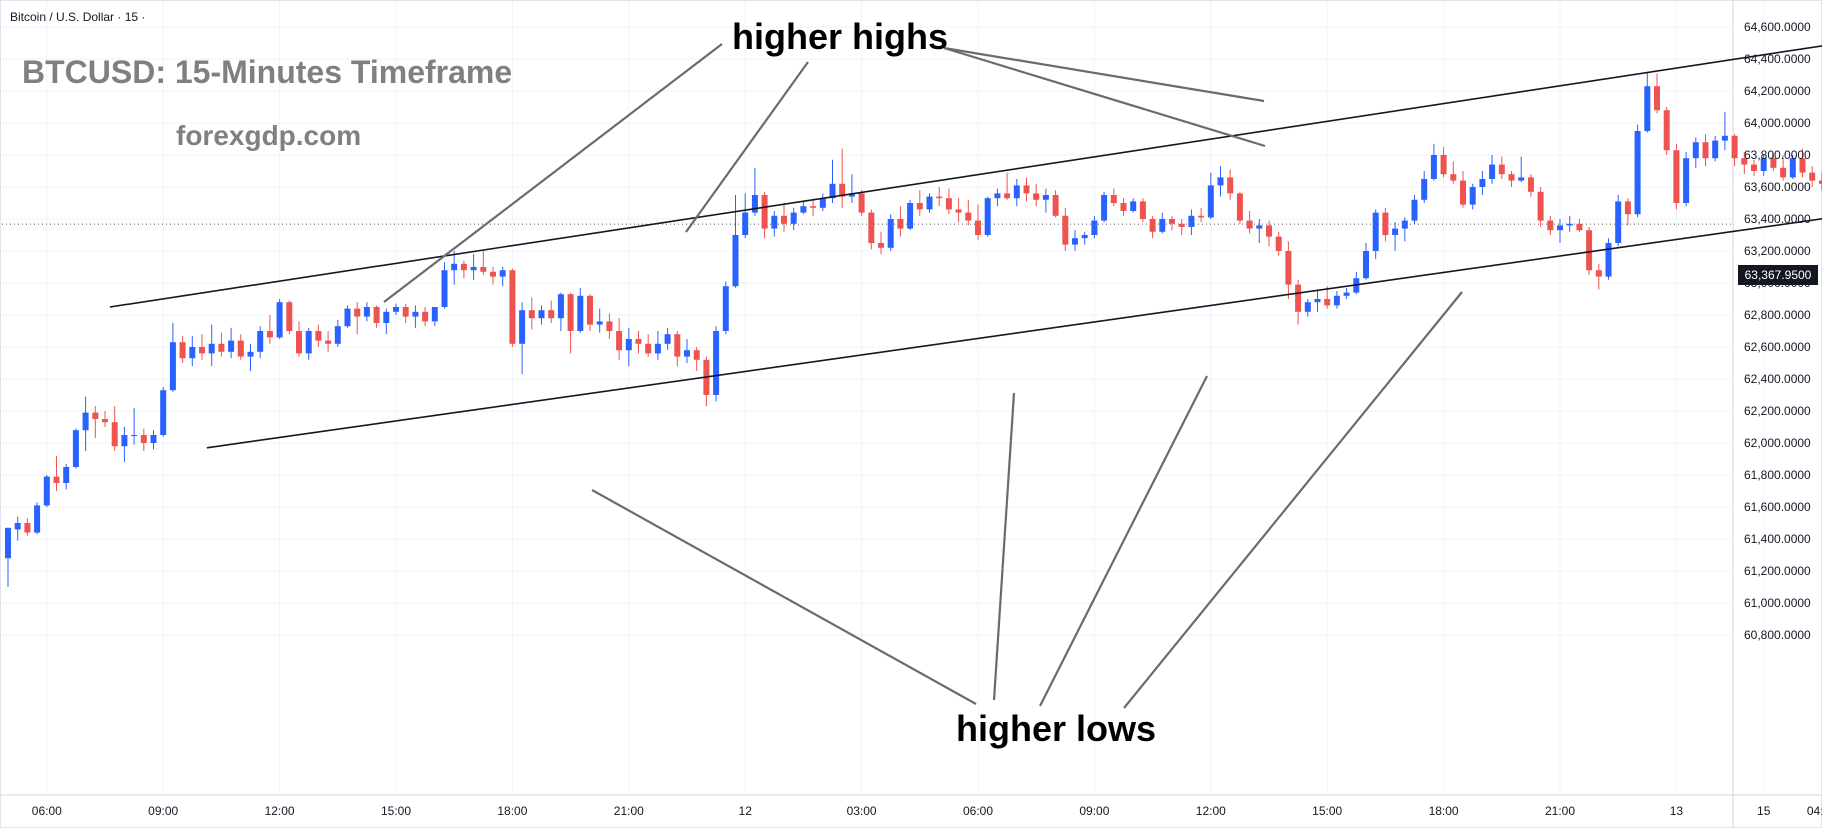 This screenshot has height=828, width=1822. Describe the element at coordinates (840, 36) in the screenshot. I see `annotation-higher-highs: higher highs` at that location.